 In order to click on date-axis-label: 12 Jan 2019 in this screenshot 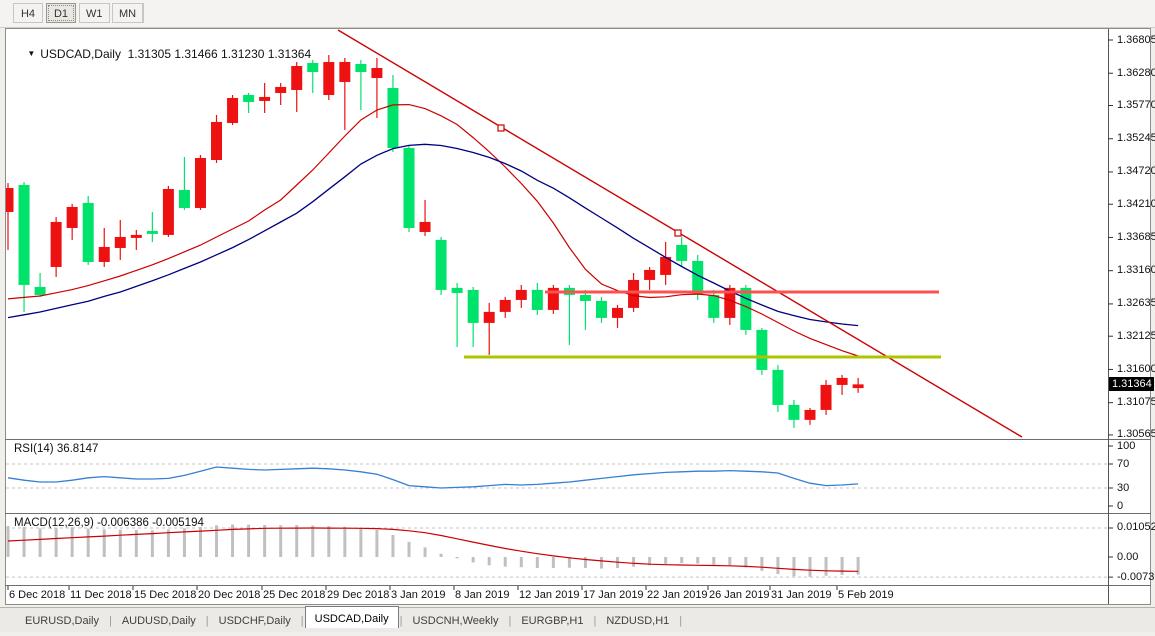, I will do `click(549, 595)`.